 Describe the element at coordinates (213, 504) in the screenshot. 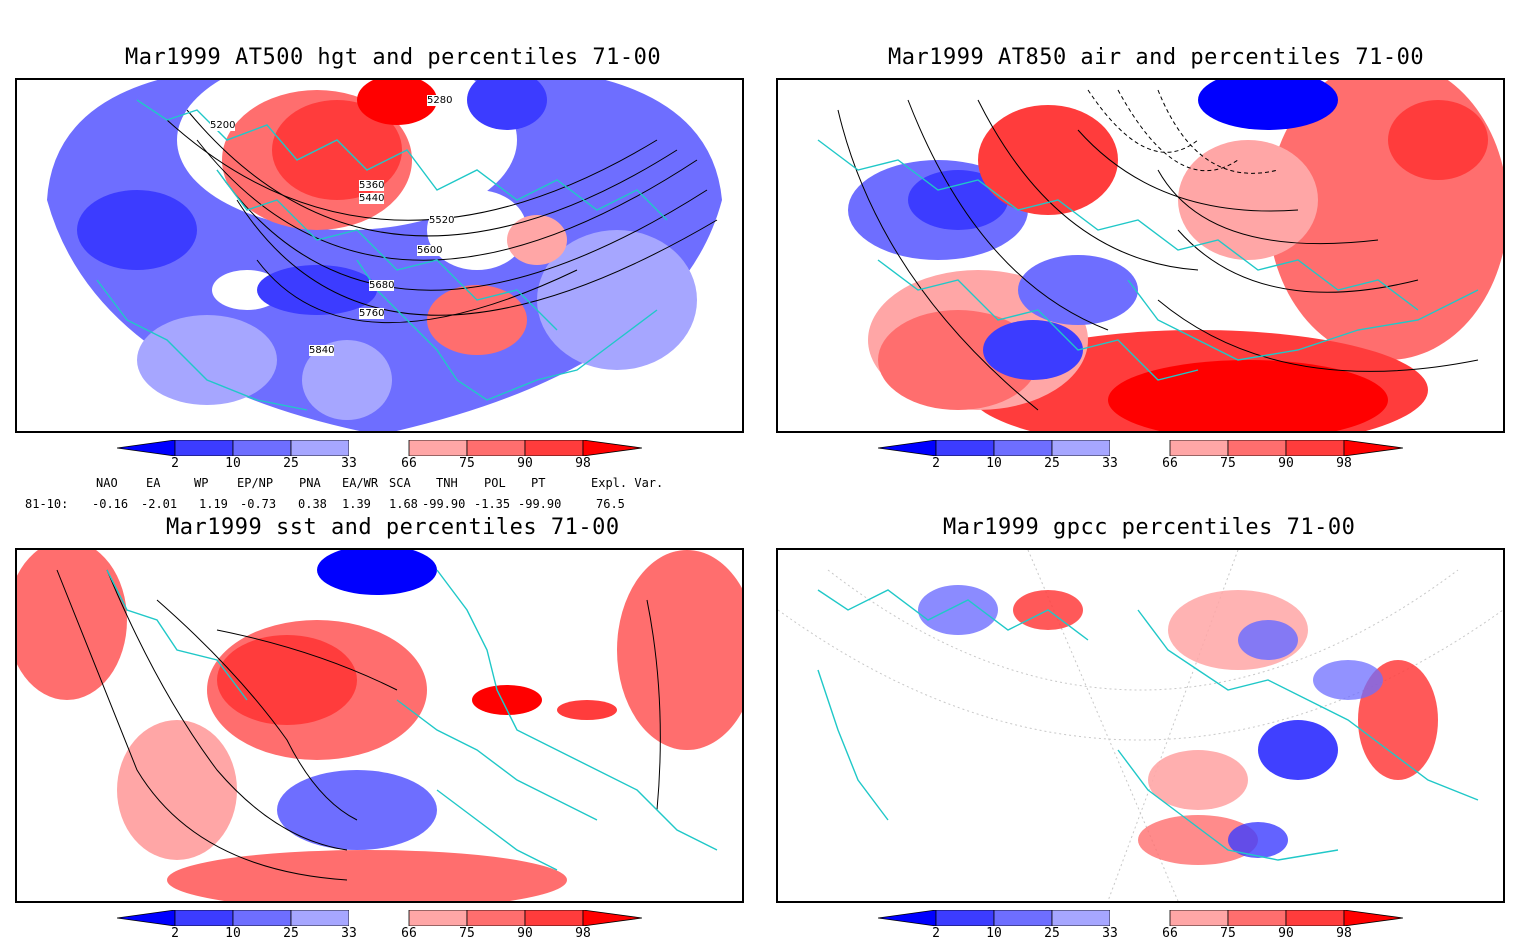

I see `index-value: 1.19` at that location.